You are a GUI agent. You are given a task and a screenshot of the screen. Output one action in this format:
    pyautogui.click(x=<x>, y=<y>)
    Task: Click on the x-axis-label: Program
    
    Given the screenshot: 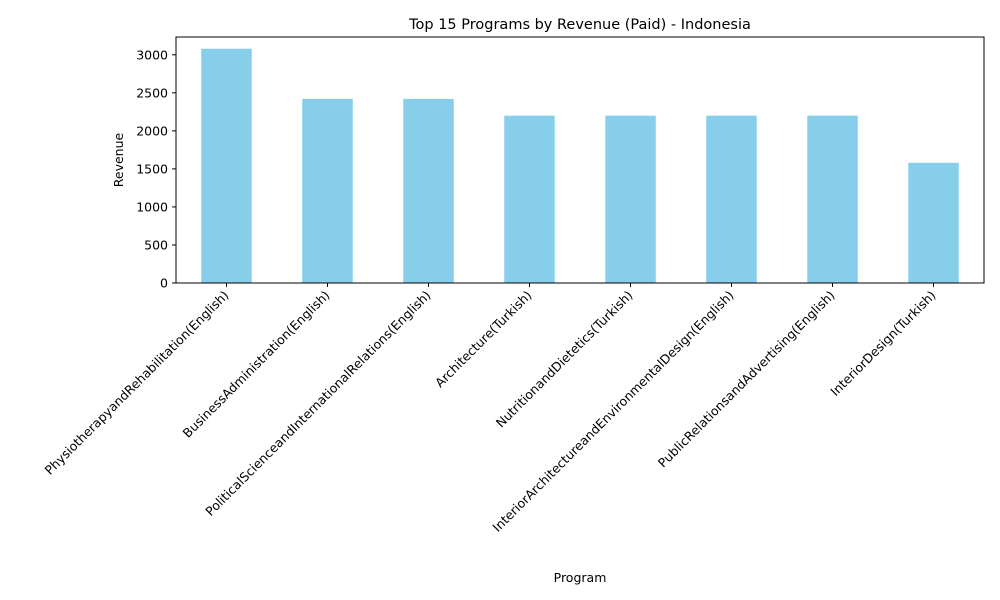 What is the action you would take?
    pyautogui.click(x=580, y=577)
    